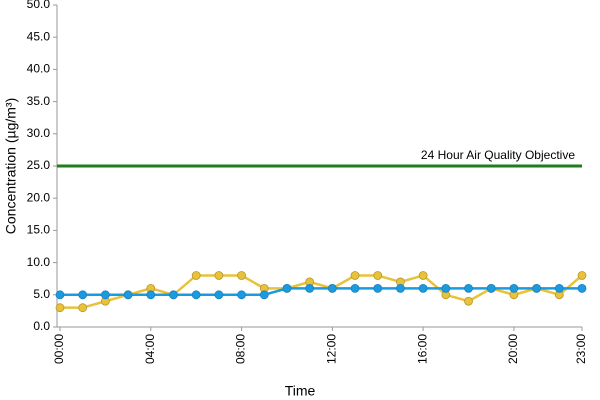 The height and width of the screenshot is (400, 600). Describe the element at coordinates (39, 133) in the screenshot. I see `y-tick-label: 30.0` at that location.